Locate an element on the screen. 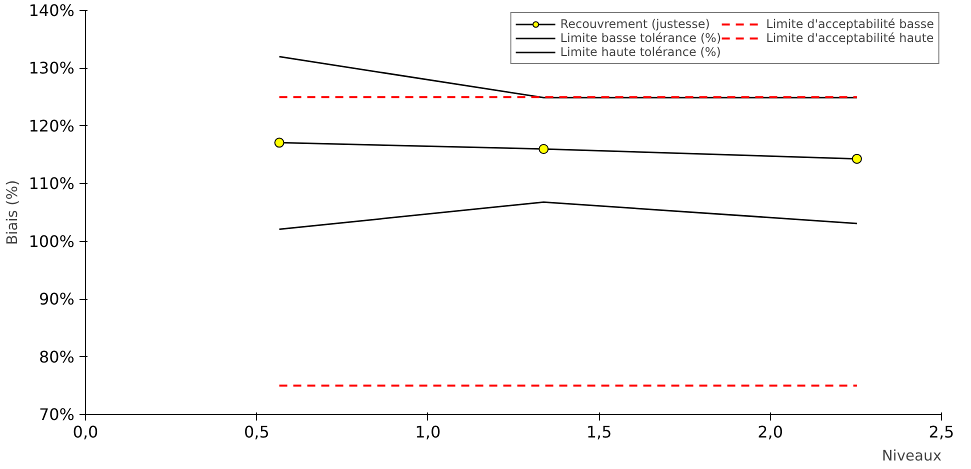 Image resolution: width=971 pixels, height=469 pixels. legend-label: Limite haute tolérance (%) is located at coordinates (640, 52).